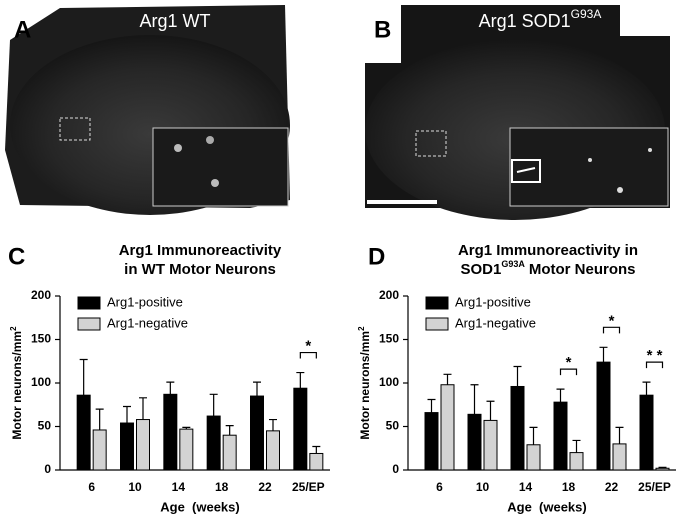 The width and height of the screenshot is (685, 519). I want to click on image-caption: Arg1 SOD1G93A, so click(540, 19).